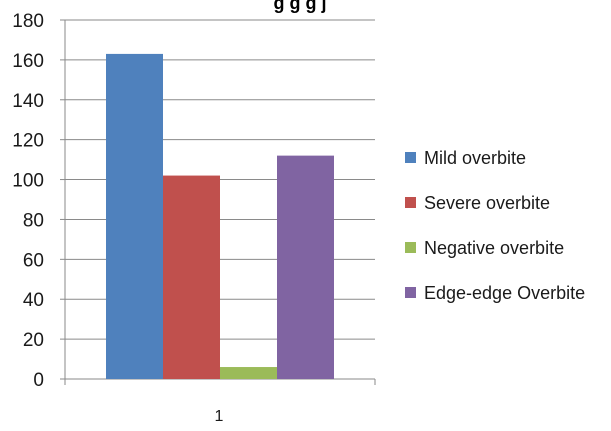 Image resolution: width=611 pixels, height=431 pixels. What do you see at coordinates (33, 340) in the screenshot?
I see `y-tick-label: 20` at bounding box center [33, 340].